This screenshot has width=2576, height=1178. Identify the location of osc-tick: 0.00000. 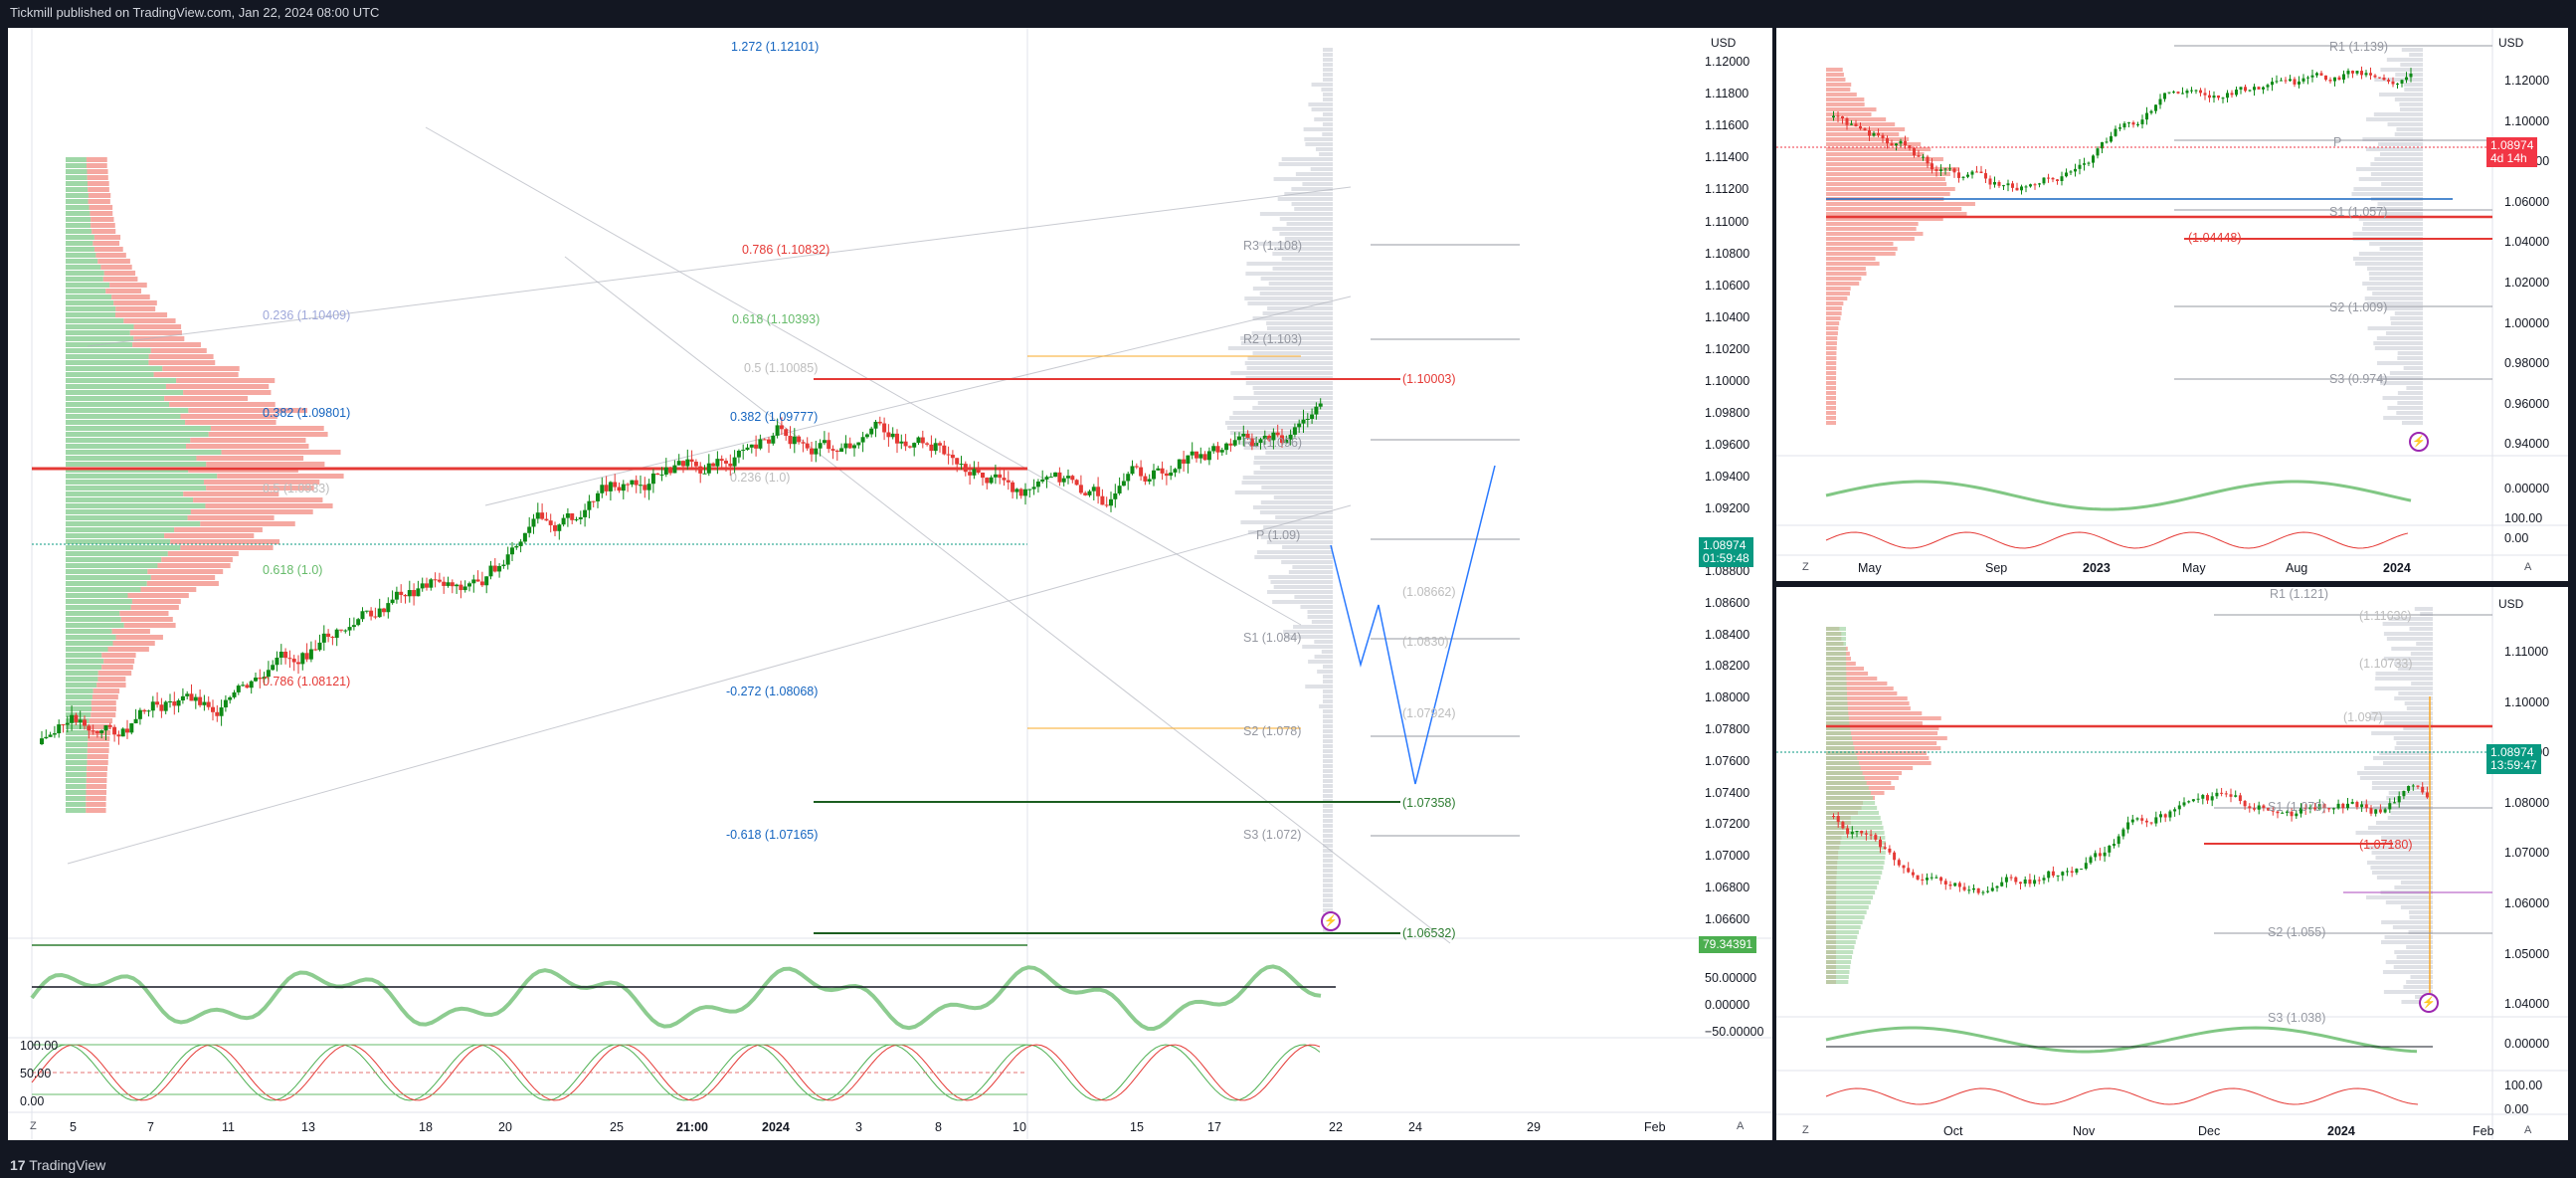
(2527, 488).